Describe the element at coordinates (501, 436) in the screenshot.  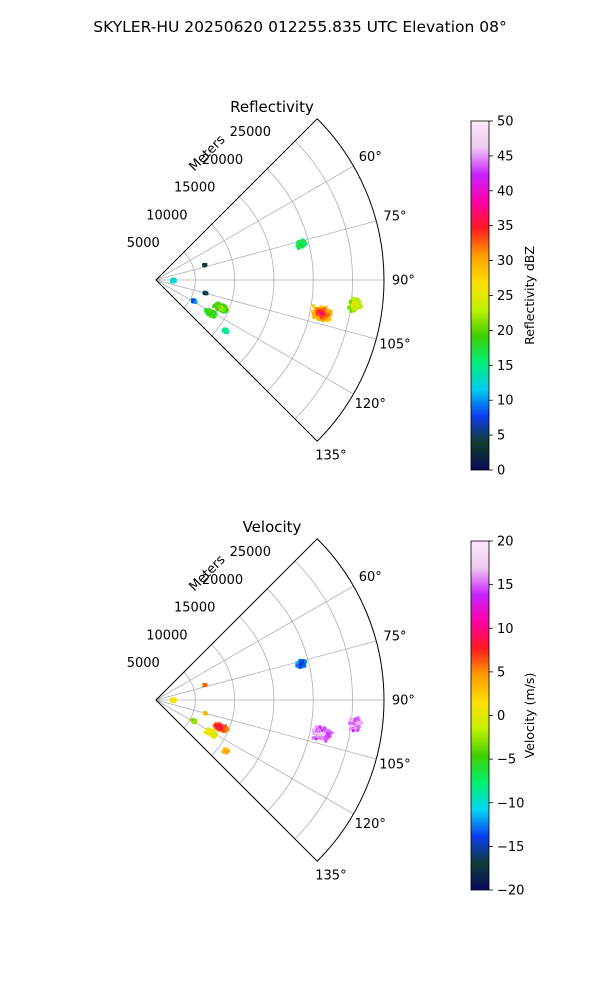
I see `colorbar-tick-label: 5` at that location.